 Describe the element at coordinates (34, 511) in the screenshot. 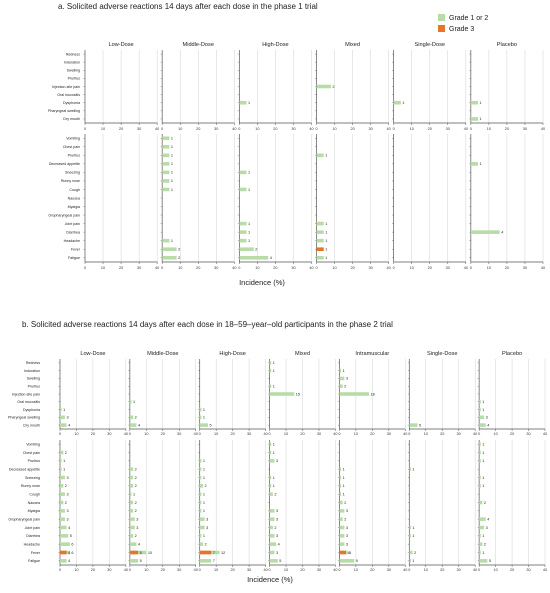

I see `category-label: Myalgia` at that location.